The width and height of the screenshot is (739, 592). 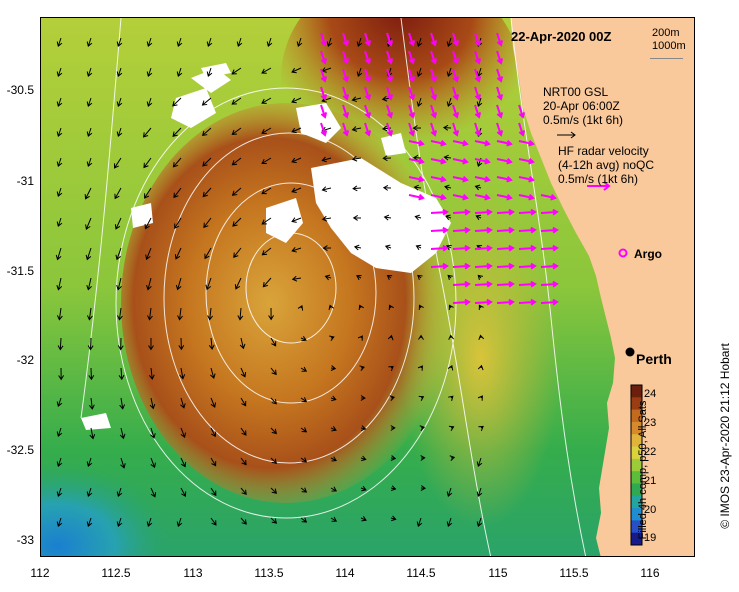 What do you see at coordinates (20, 271) in the screenshot?
I see `lat-tick: -31.5` at bounding box center [20, 271].